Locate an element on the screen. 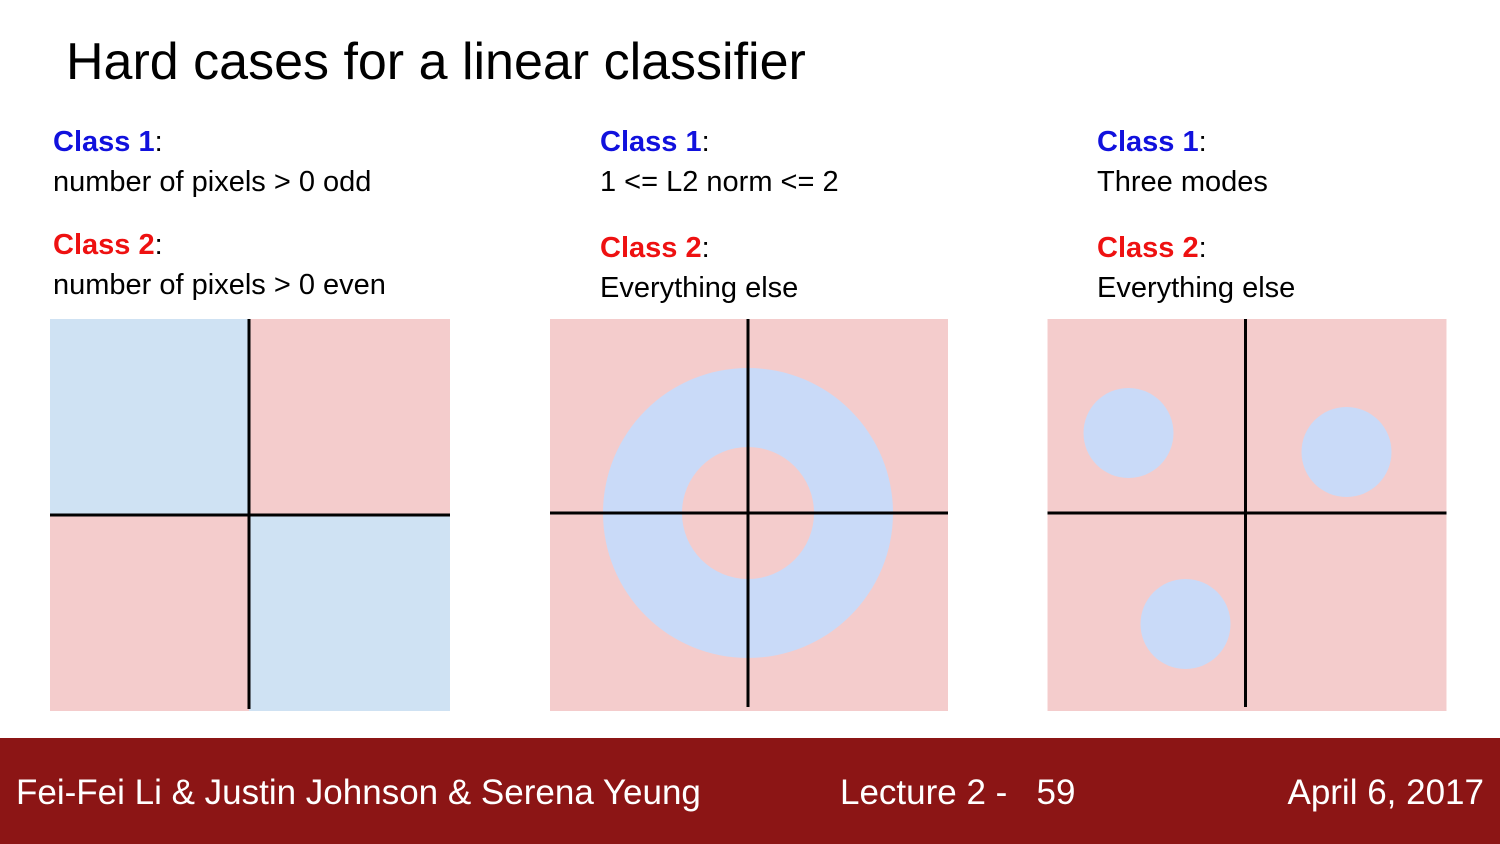  panel2-class1-desc: 1 <= L2 norm <= 2 is located at coordinates (719, 182).